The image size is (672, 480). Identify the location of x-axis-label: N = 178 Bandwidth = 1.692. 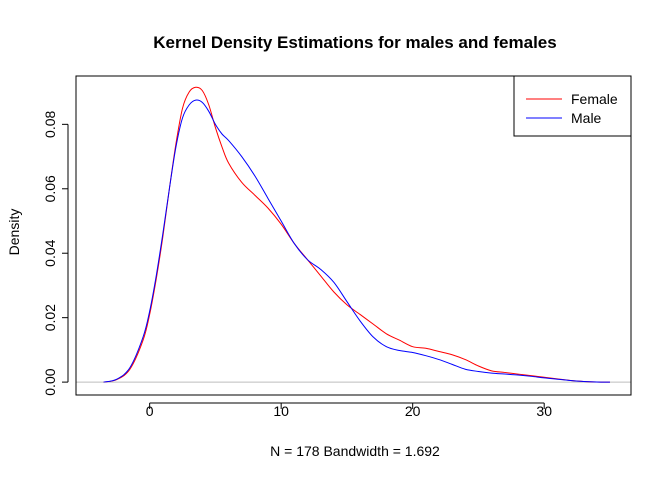
(355, 451).